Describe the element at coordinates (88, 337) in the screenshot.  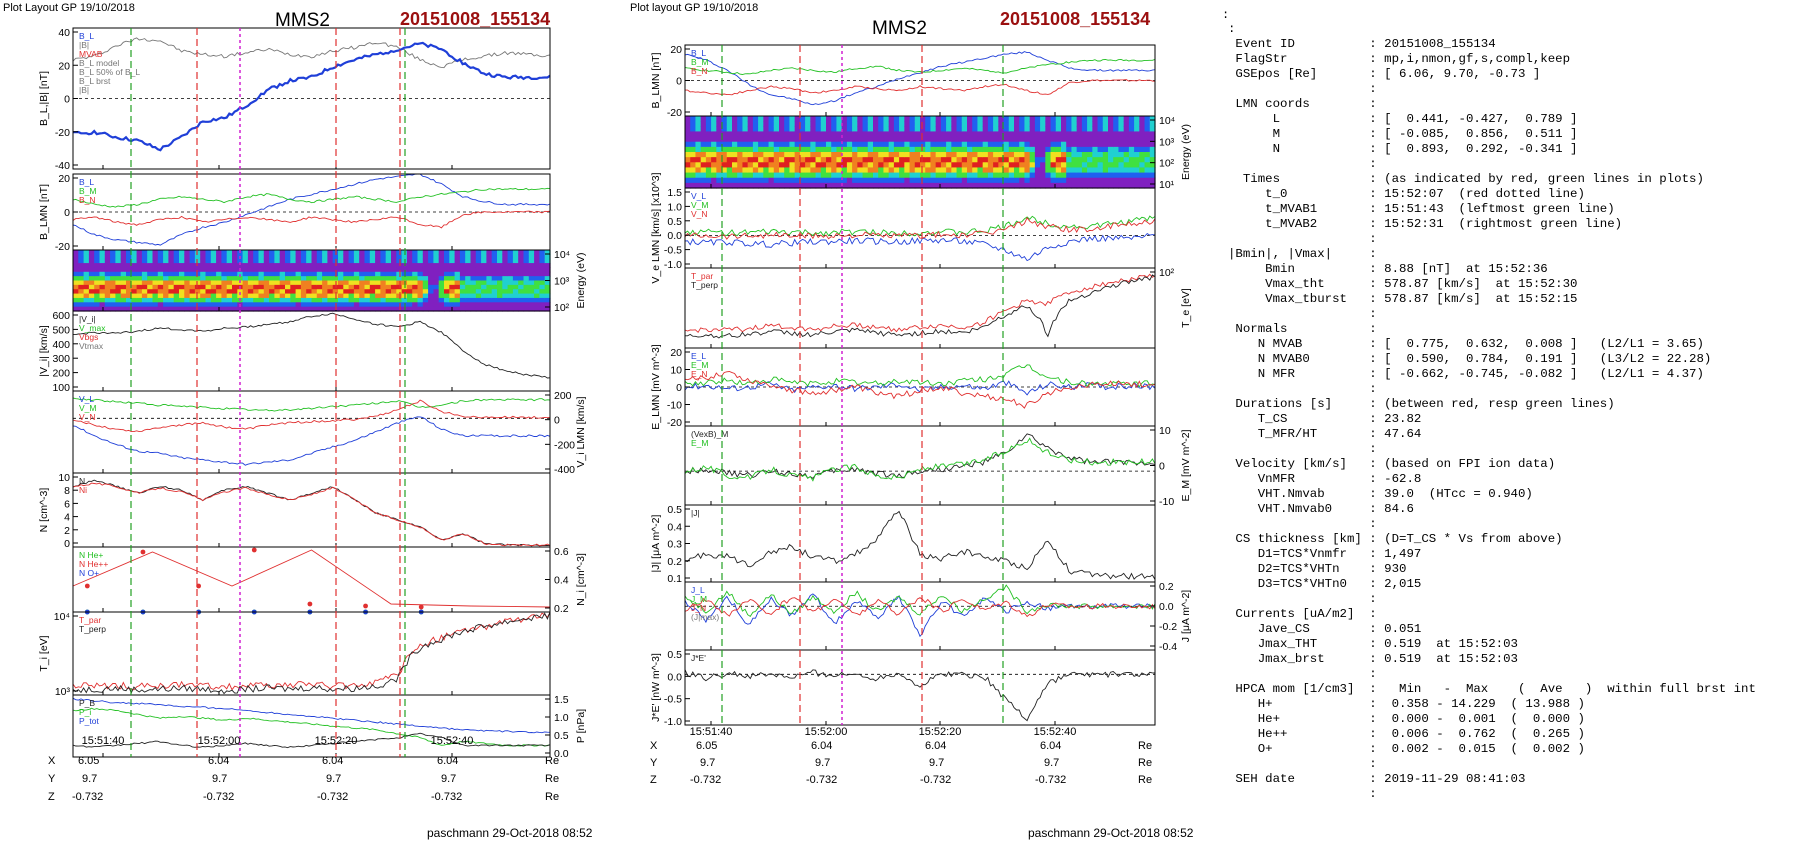
I see `legend-entry: Vbgs` at that location.